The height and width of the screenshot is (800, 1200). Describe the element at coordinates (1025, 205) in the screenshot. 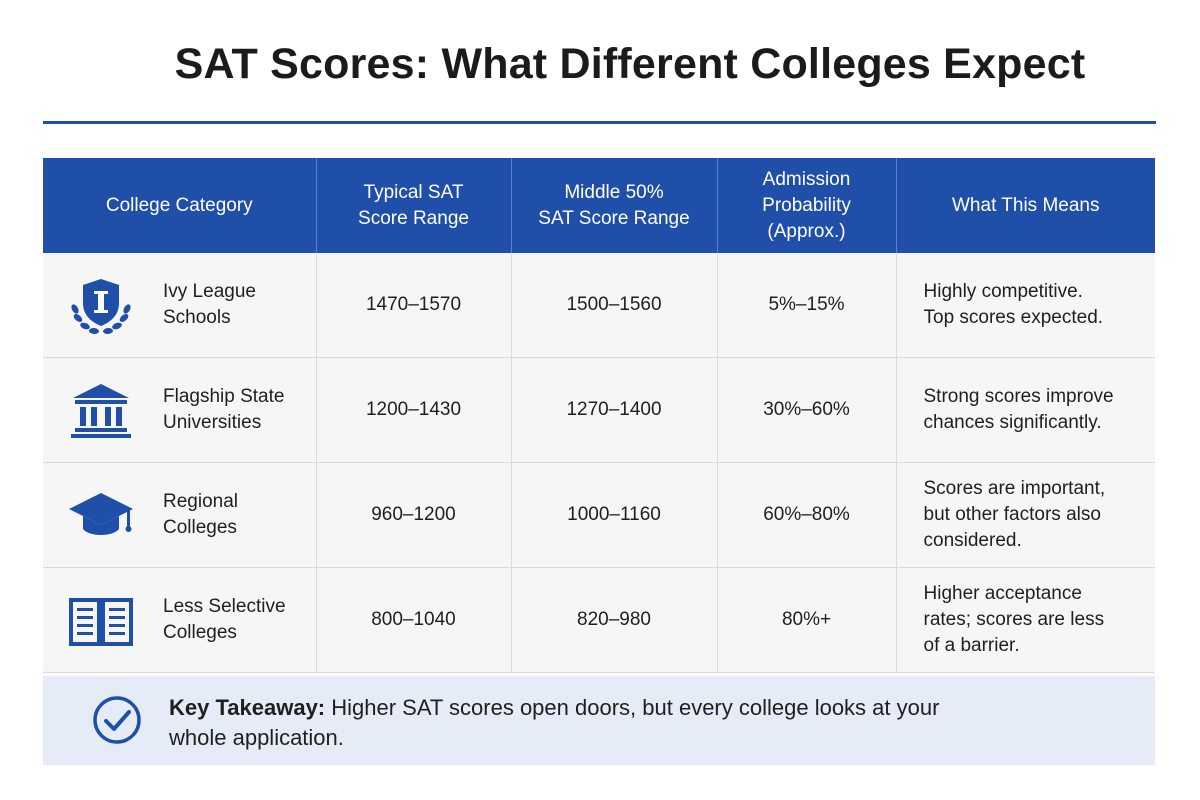

I see `header-what-this-means: What This Means` at that location.